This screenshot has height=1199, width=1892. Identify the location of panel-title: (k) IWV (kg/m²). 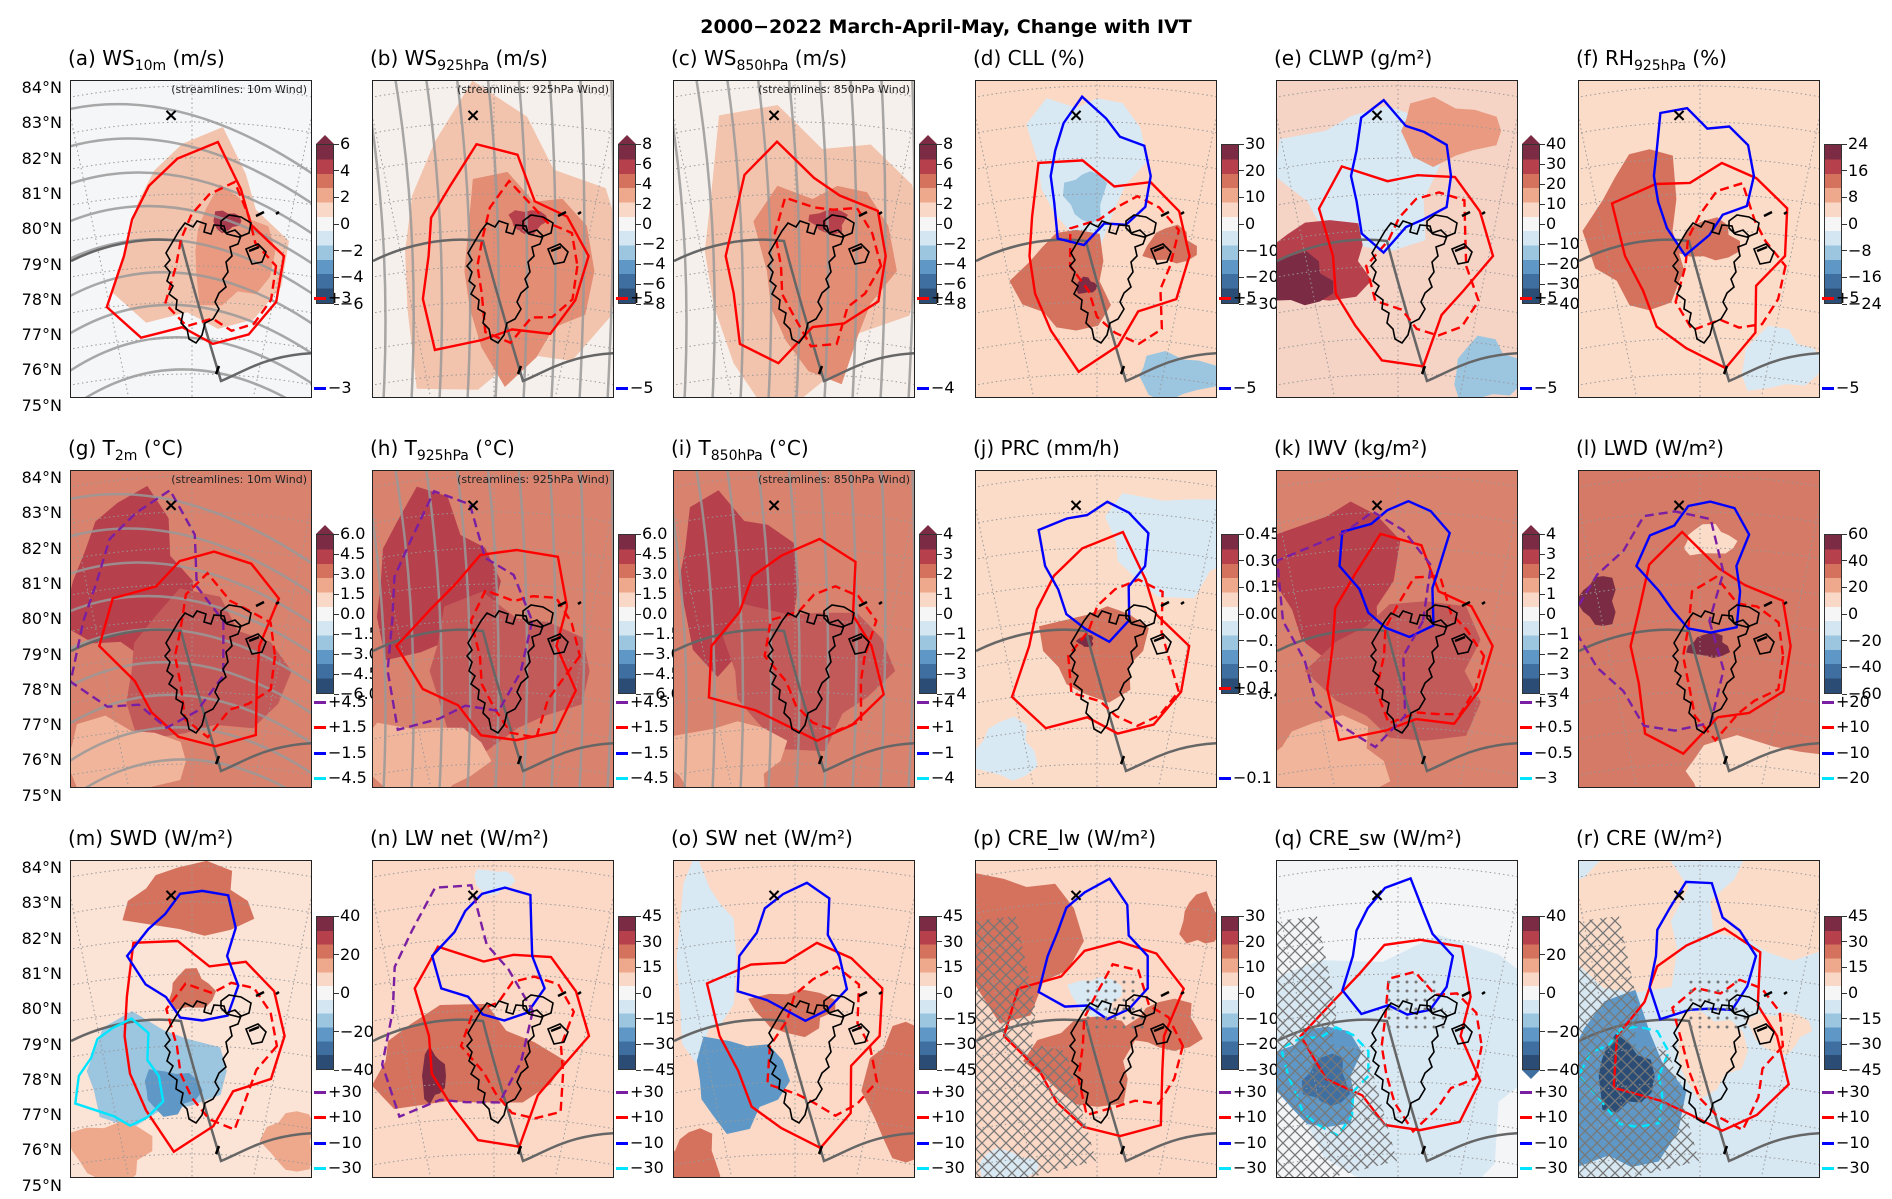
(1350, 448).